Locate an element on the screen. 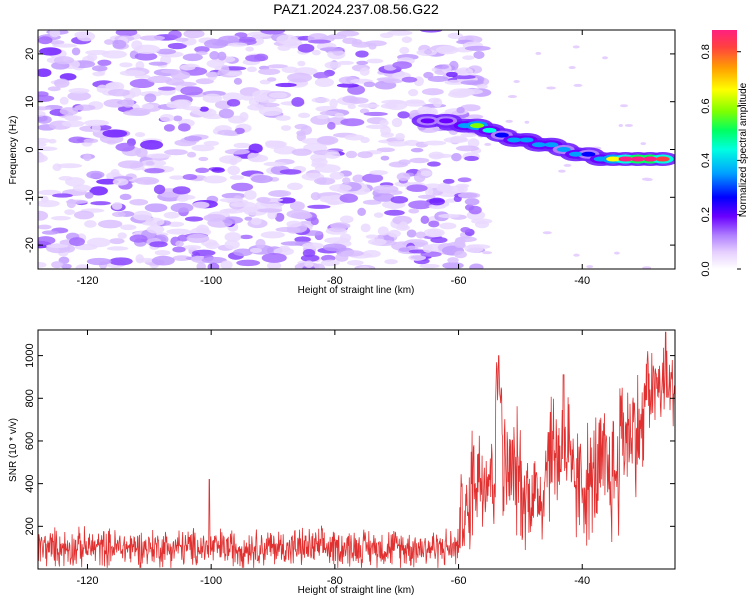 The height and width of the screenshot is (600, 750). y-tick-label: 1000 is located at coordinates (30, 355).